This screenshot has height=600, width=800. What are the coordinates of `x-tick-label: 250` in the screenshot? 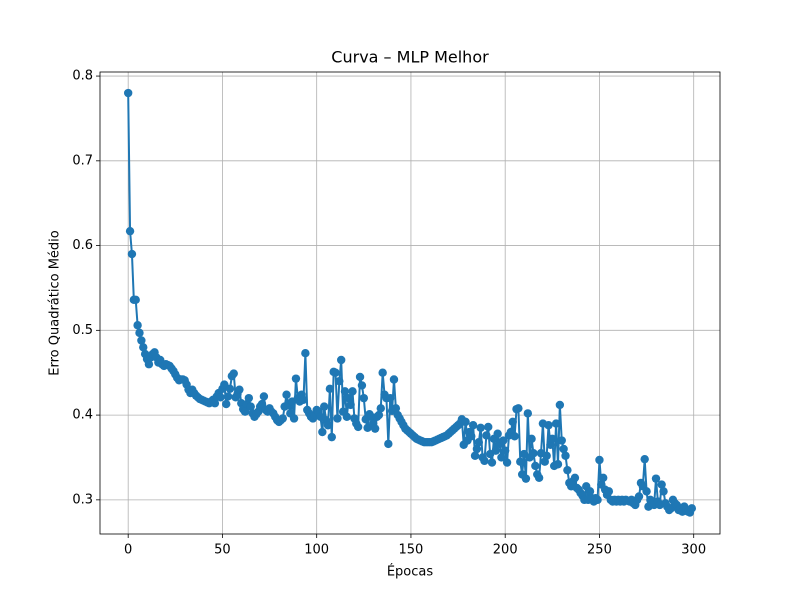 It's located at (599, 550).